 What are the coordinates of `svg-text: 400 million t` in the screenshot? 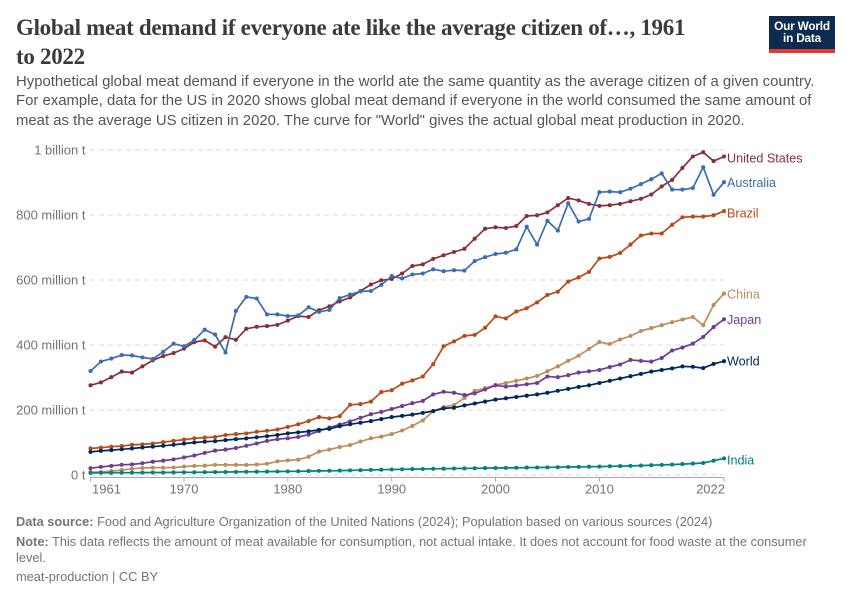 It's located at (51, 345).